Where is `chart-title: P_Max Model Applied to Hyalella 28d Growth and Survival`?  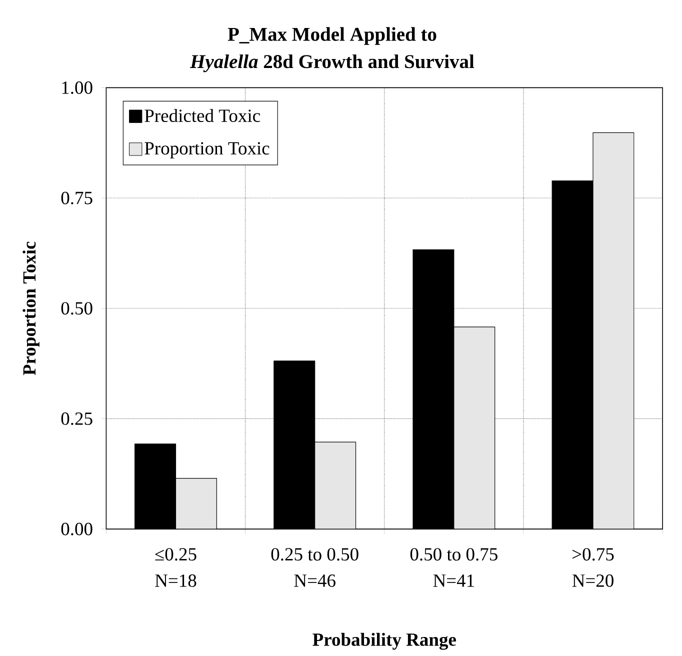
chart-title: P_Max Model Applied to Hyalella 28d Growth and Survival is located at coordinates (332, 49).